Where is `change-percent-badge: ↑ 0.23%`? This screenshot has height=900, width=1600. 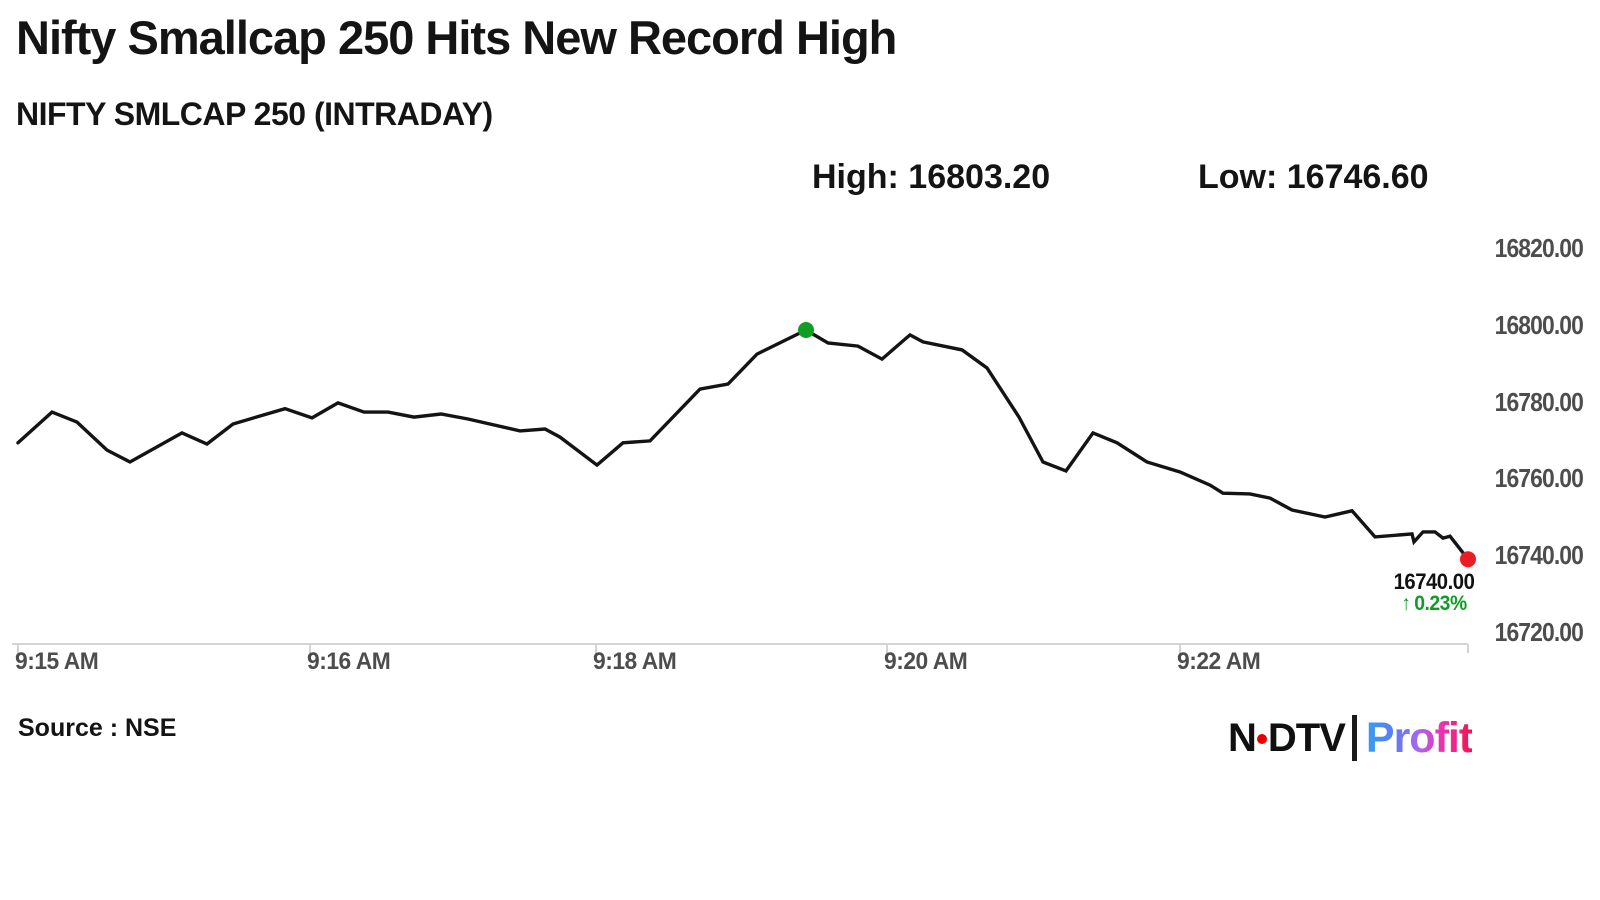
change-percent-badge: ↑ 0.23% is located at coordinates (1434, 604).